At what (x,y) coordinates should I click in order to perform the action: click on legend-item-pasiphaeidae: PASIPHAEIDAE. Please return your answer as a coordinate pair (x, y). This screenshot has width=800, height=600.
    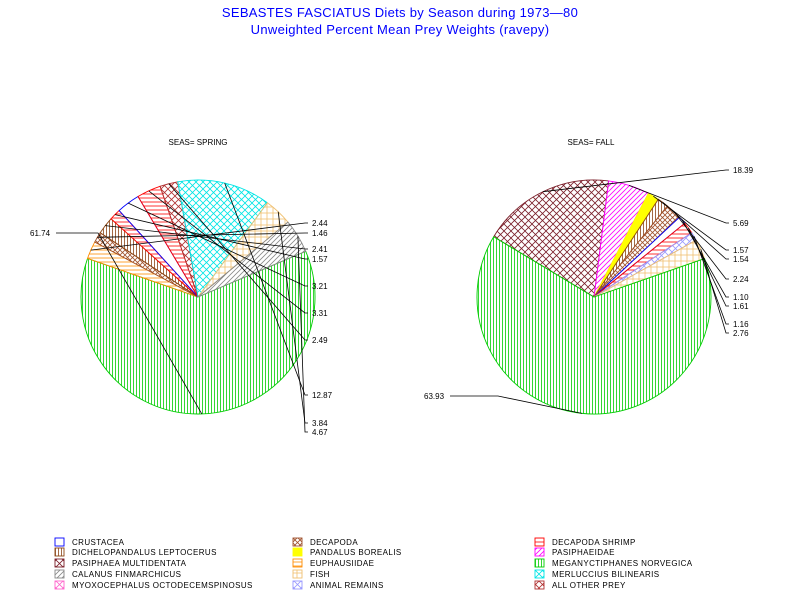
    Looking at the image, I should click on (574, 552).